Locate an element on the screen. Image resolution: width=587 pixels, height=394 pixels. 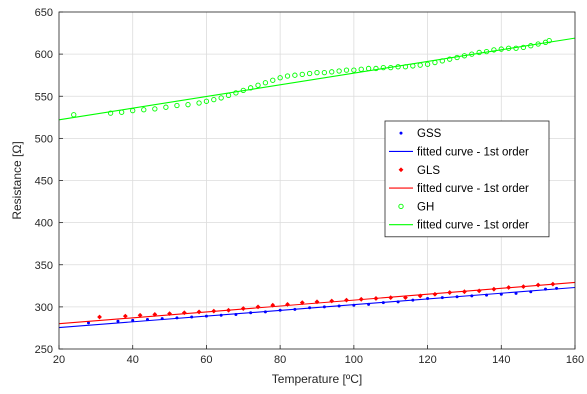
legend-entry: GSS is located at coordinates (420, 134).